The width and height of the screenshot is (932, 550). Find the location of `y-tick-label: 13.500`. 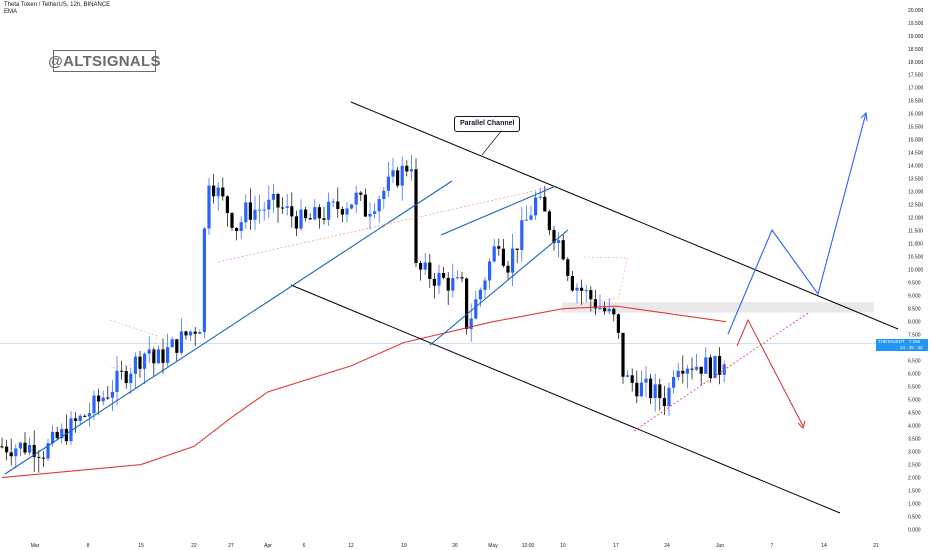

y-tick-label: 13.500 is located at coordinates (916, 180).